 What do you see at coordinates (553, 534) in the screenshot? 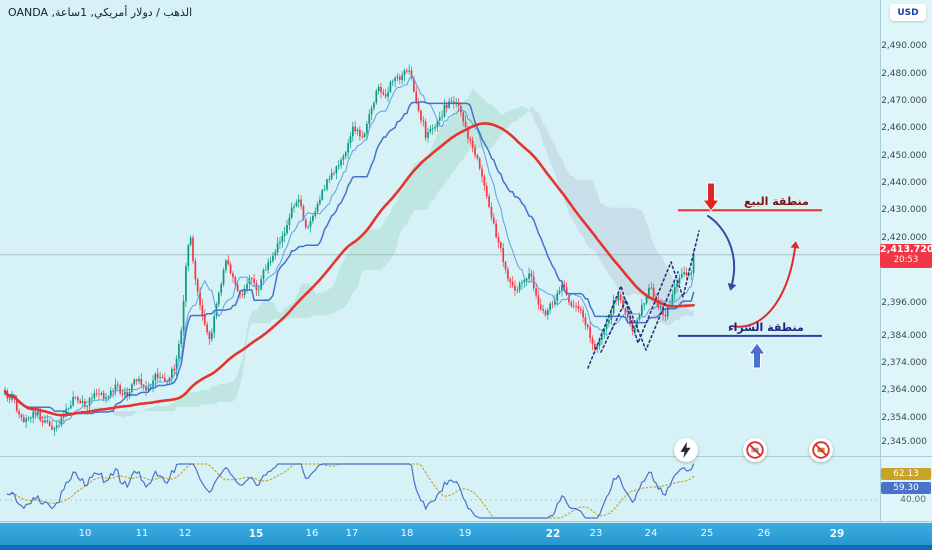
I see `time-tick-label: 22` at bounding box center [553, 534].